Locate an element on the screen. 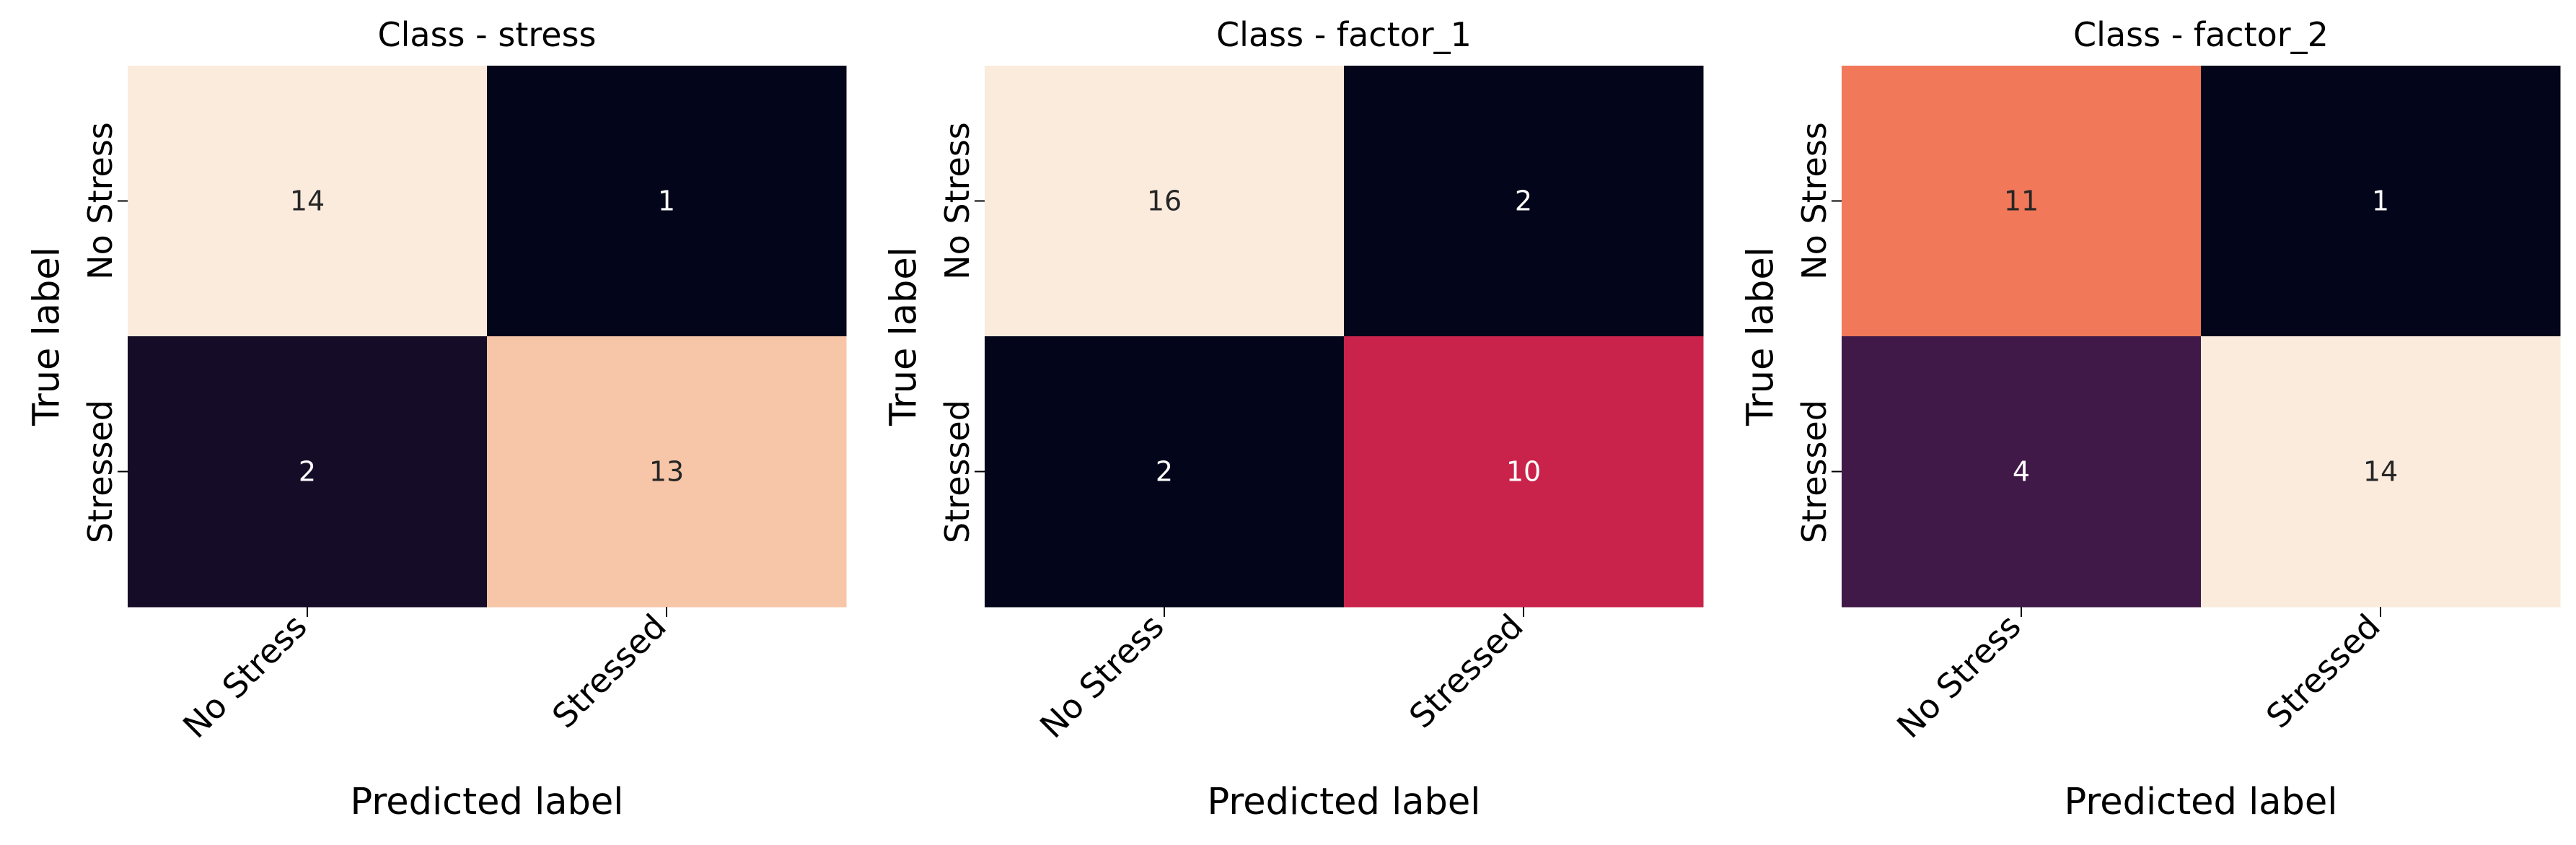  cell-value-label: 13 is located at coordinates (666, 472).